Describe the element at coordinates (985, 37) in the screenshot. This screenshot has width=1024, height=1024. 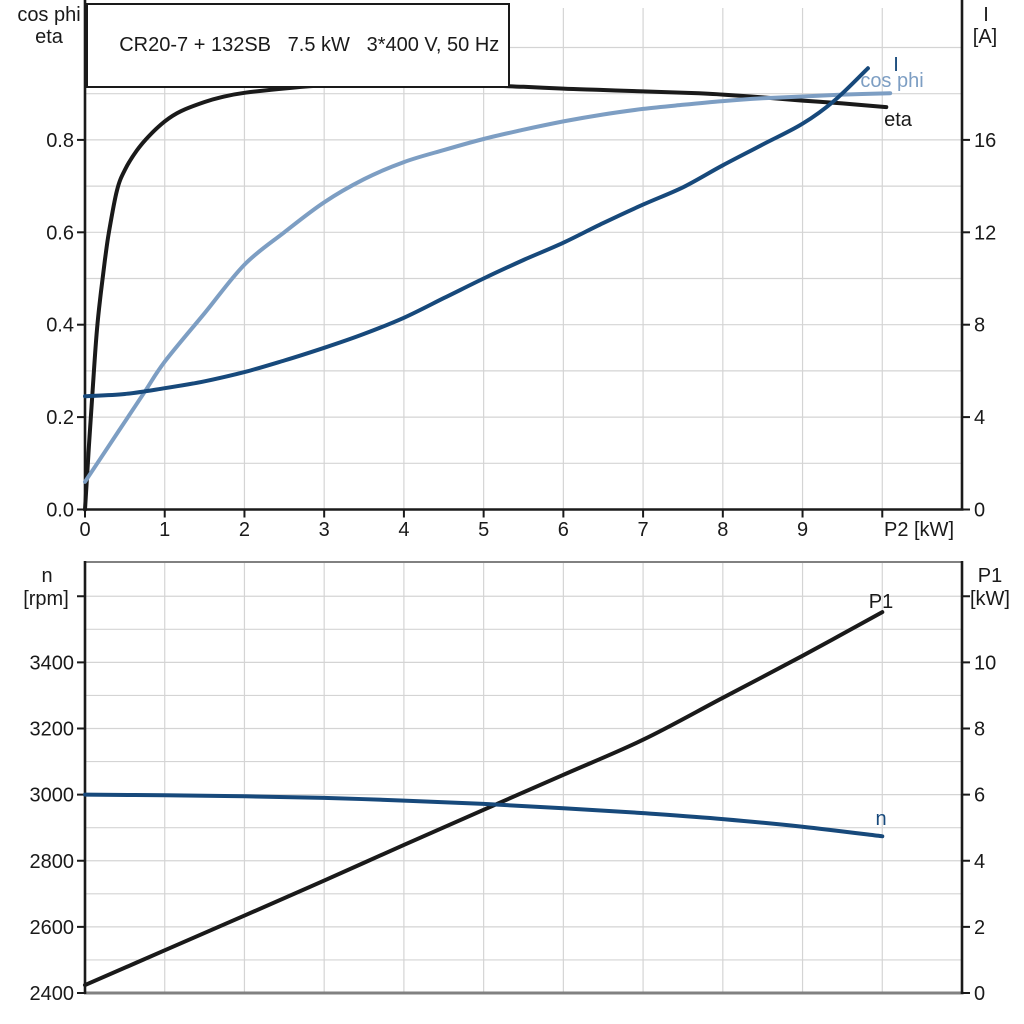
I see `chart1-right-axis-title-line2: [A]` at that location.